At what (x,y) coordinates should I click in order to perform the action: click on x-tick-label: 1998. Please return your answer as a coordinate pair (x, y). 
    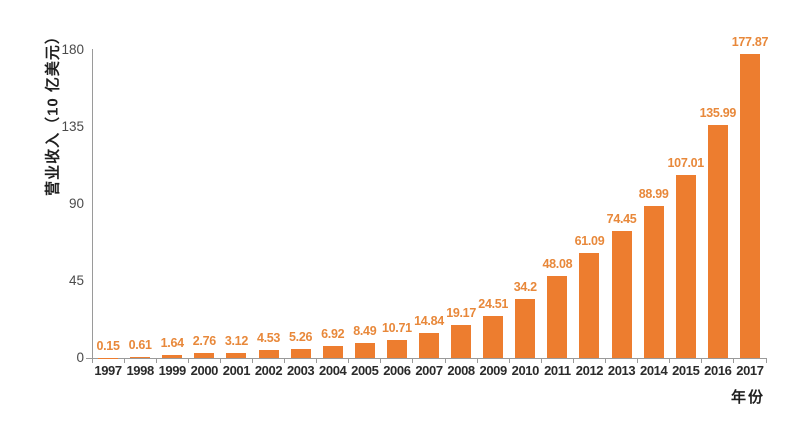
    Looking at the image, I should click on (140, 370).